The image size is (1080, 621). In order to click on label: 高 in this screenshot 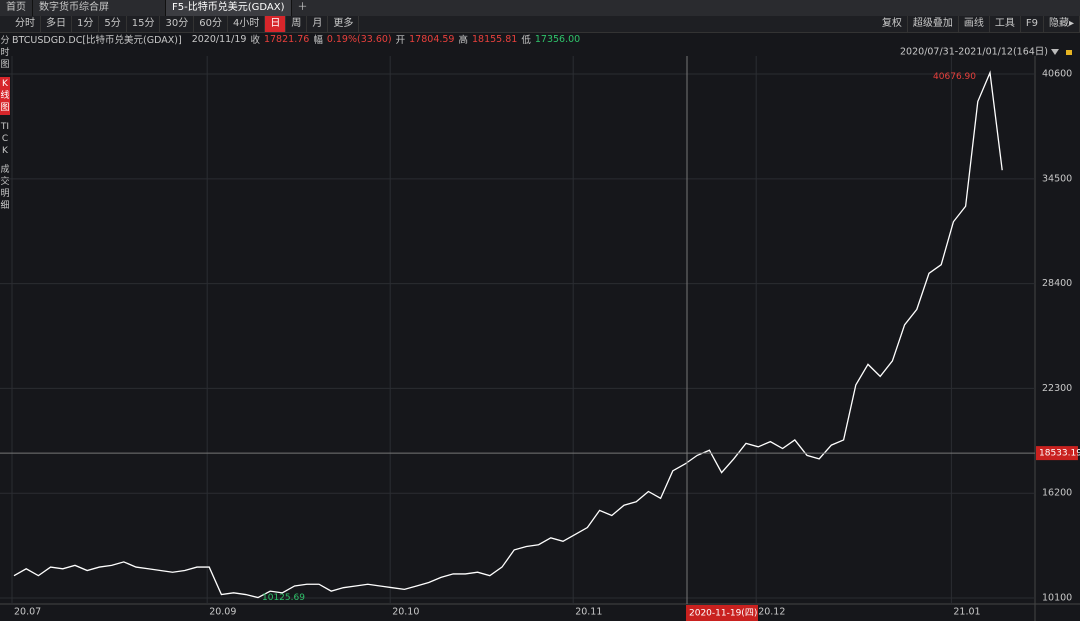, I will do `click(463, 40)`.